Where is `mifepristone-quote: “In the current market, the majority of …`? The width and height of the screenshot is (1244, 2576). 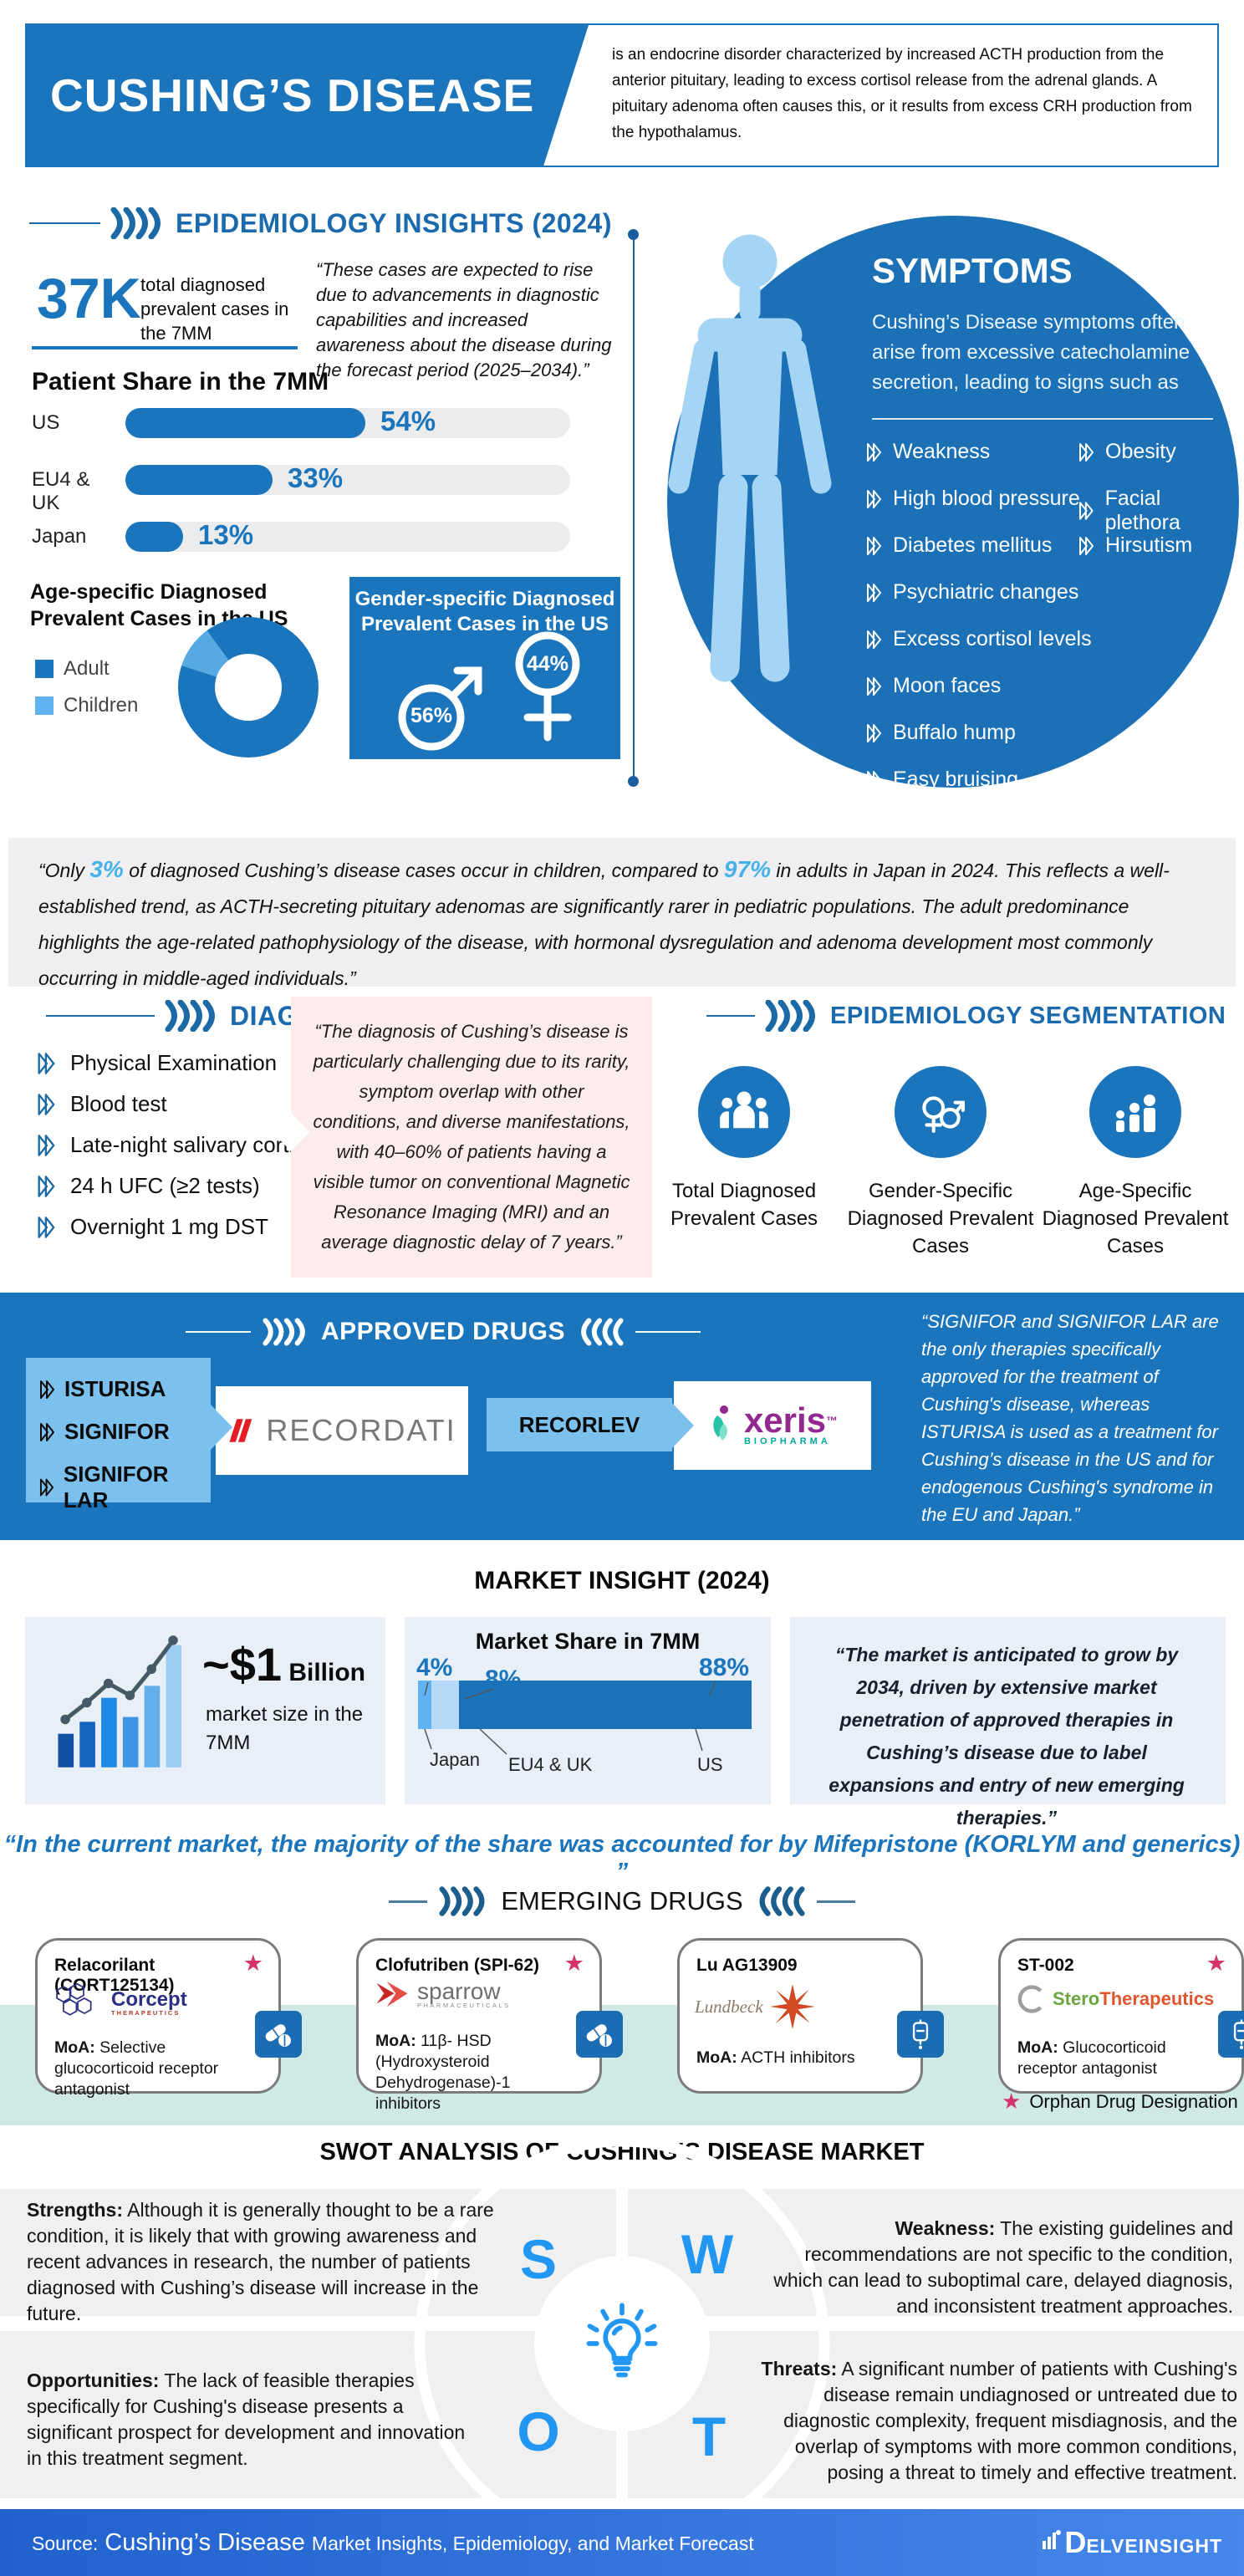 mifepristone-quote: “In the current market, the majority of … is located at coordinates (622, 1858).